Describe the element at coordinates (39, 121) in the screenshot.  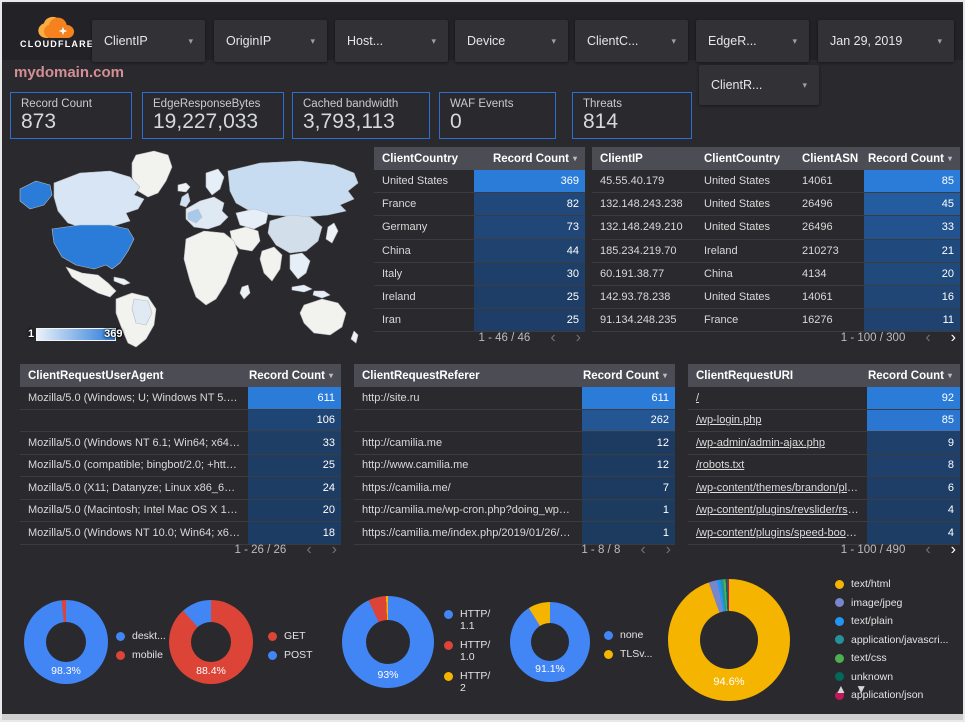
I see `scorecard-value: 873` at that location.